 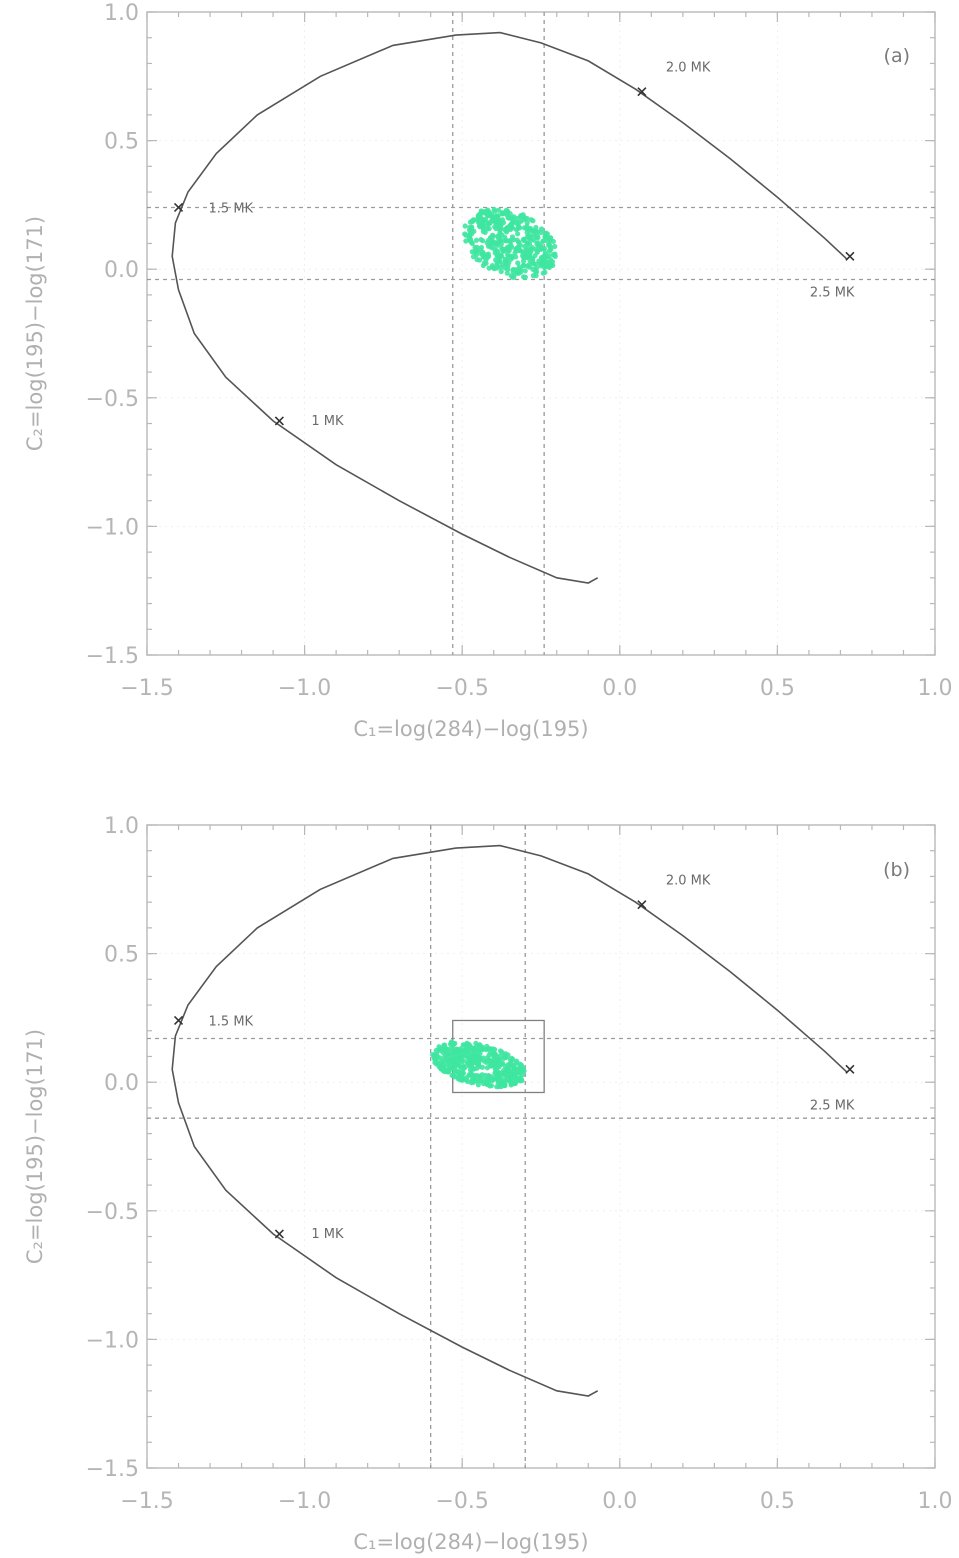 What do you see at coordinates (935, 1501) in the screenshot?
I see `x-tick-label: 1.0` at bounding box center [935, 1501].